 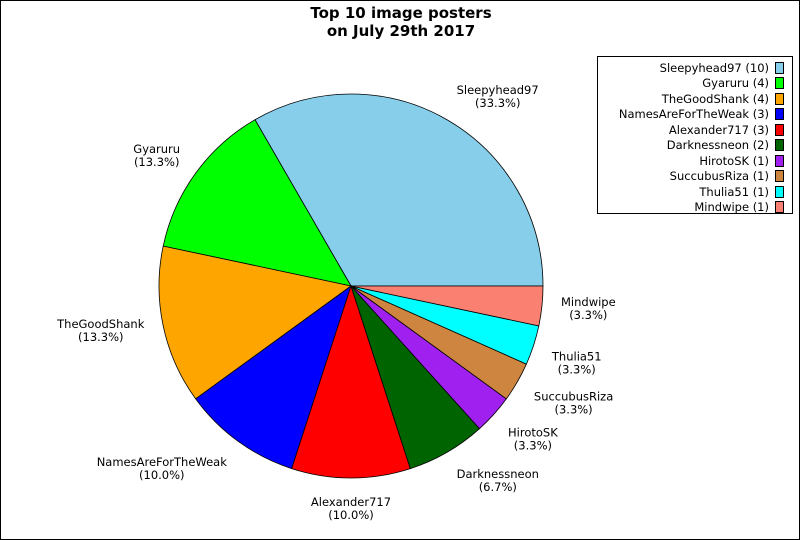 I want to click on legend-item-succubusriza: SuccubusRiza (1), so click(x=691, y=177).